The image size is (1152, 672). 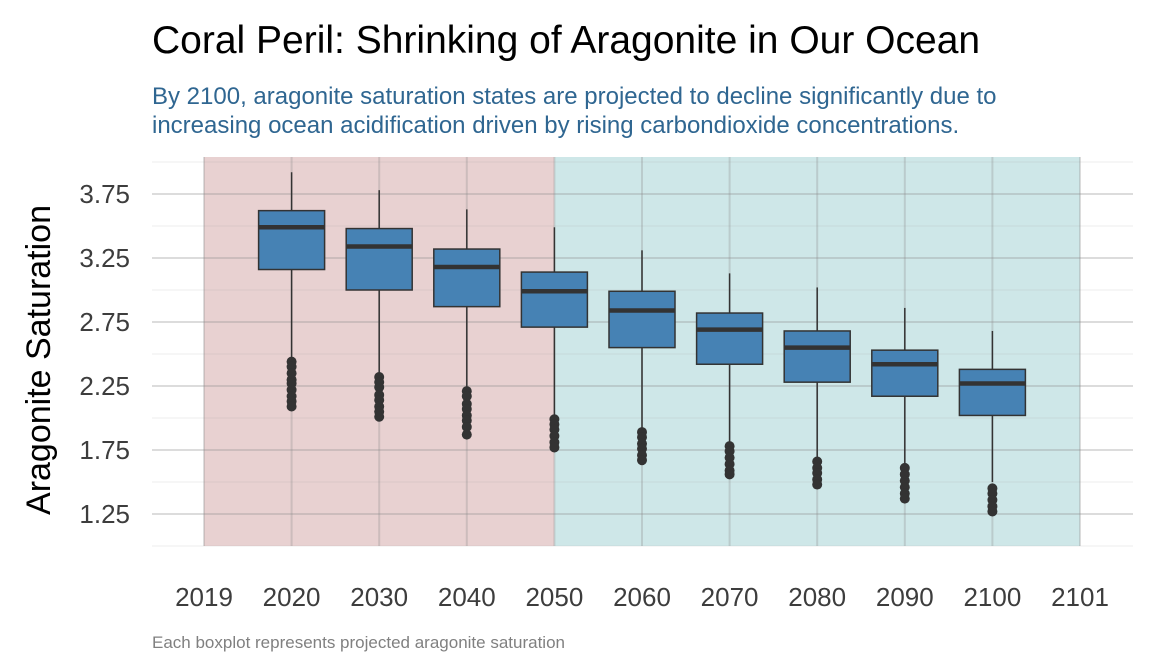 What do you see at coordinates (379, 597) in the screenshot?
I see `x-tick-label: 2030` at bounding box center [379, 597].